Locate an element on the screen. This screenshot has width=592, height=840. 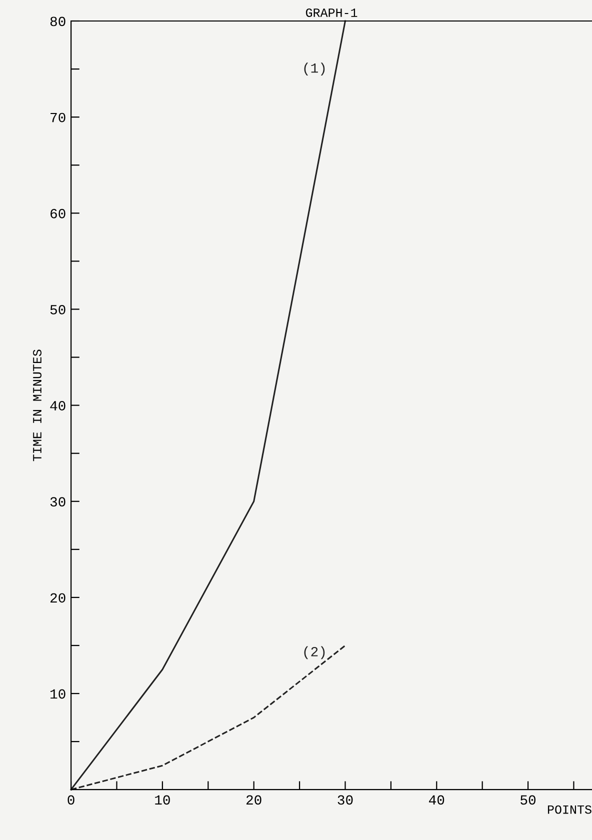
x-tick-label: 30 is located at coordinates (345, 800).